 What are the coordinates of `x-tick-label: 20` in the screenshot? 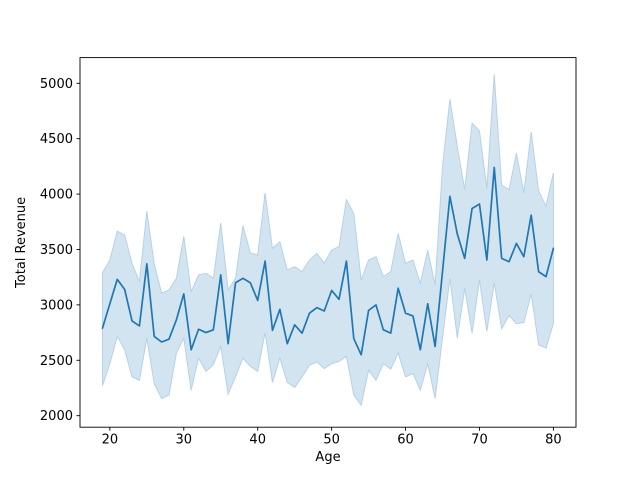 It's located at (110, 440).